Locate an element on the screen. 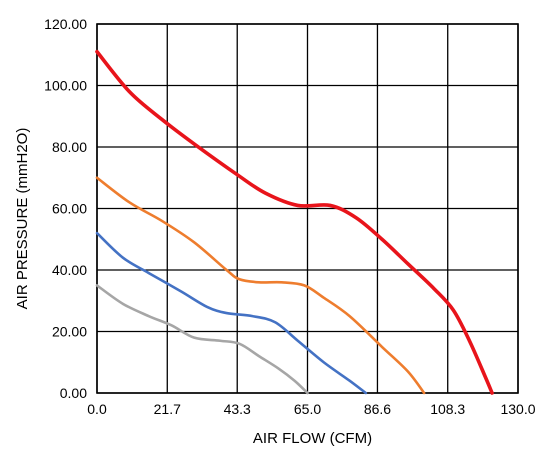  x-tick-label: 43.3 is located at coordinates (237, 409).